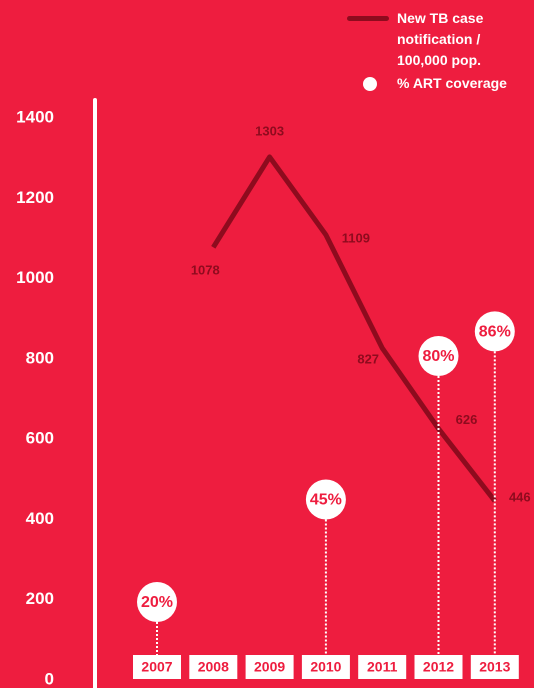 Image resolution: width=534 pixels, height=688 pixels. I want to click on y-tick-label: 200, so click(40, 598).